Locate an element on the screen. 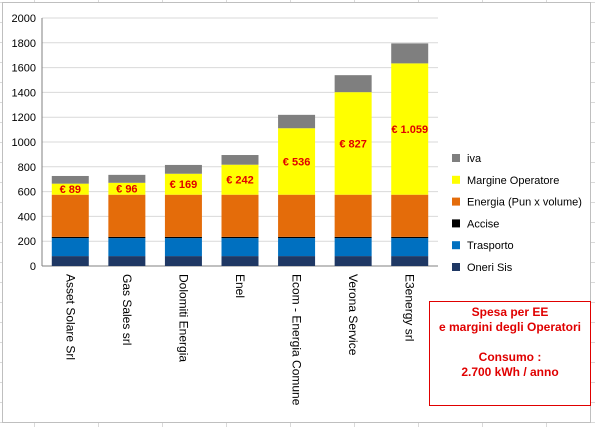  y-tick-label: 2000 is located at coordinates (24, 19).